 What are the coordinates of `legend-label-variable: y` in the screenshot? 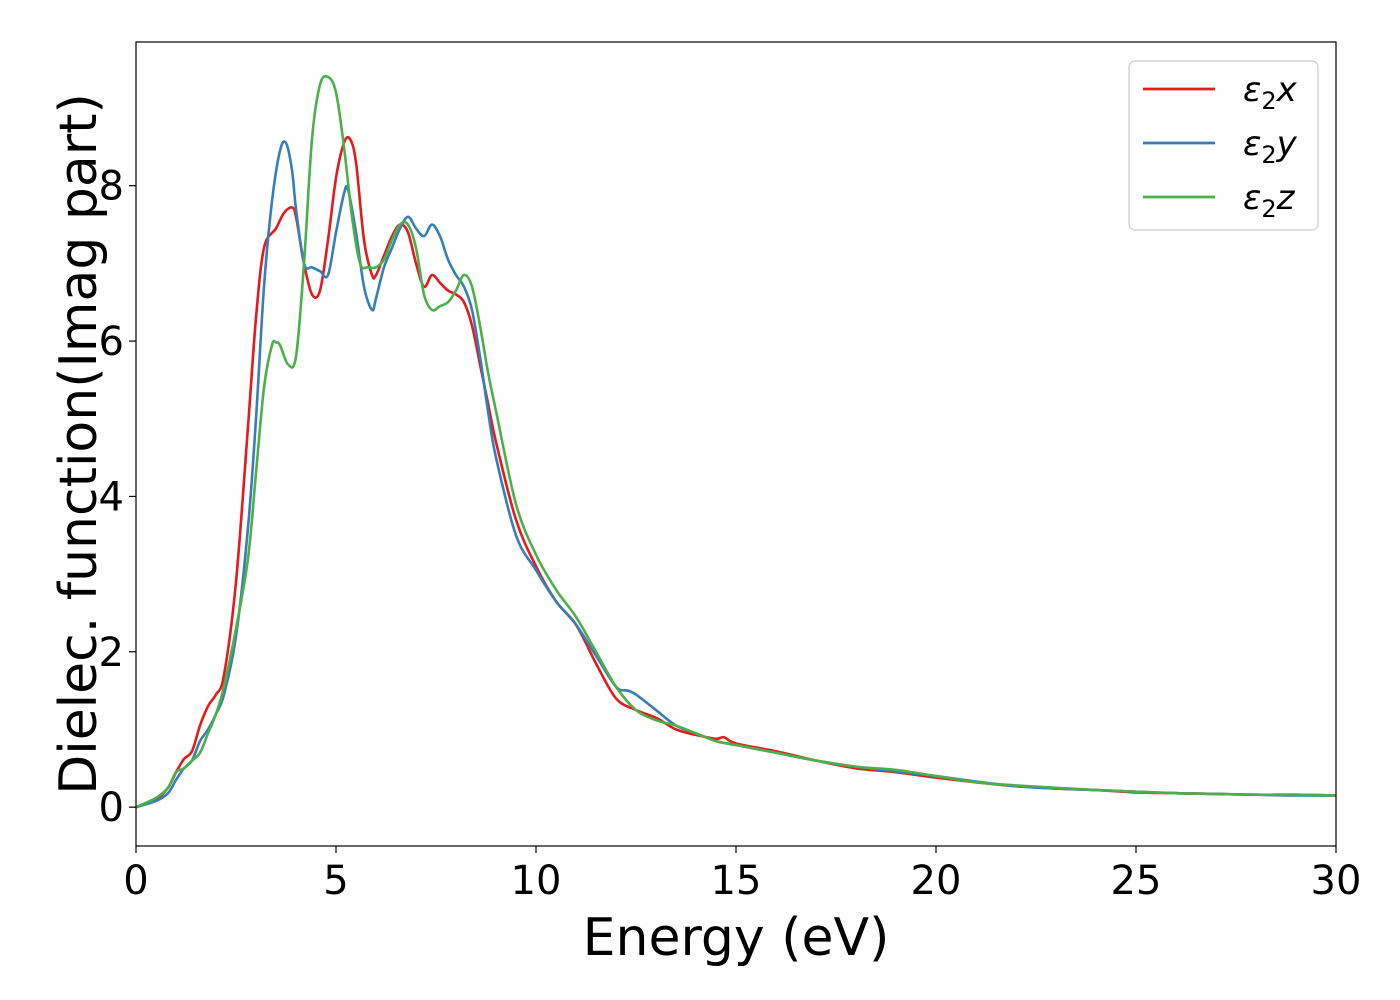 It's located at (1287, 144).